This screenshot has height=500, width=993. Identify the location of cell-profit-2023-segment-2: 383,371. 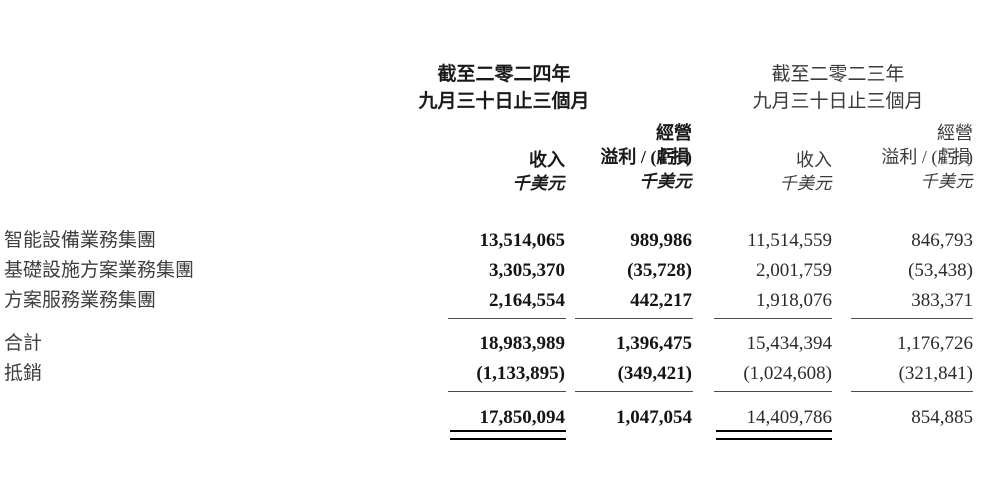
(942, 300).